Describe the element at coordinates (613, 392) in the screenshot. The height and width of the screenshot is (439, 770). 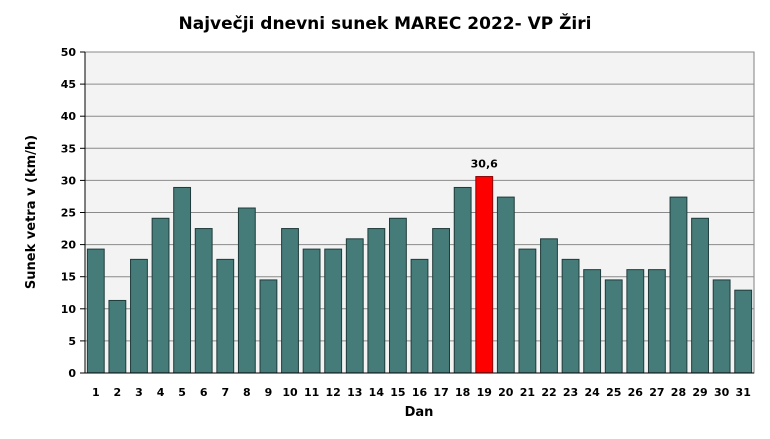
I see `x-tick-label: 25` at that location.